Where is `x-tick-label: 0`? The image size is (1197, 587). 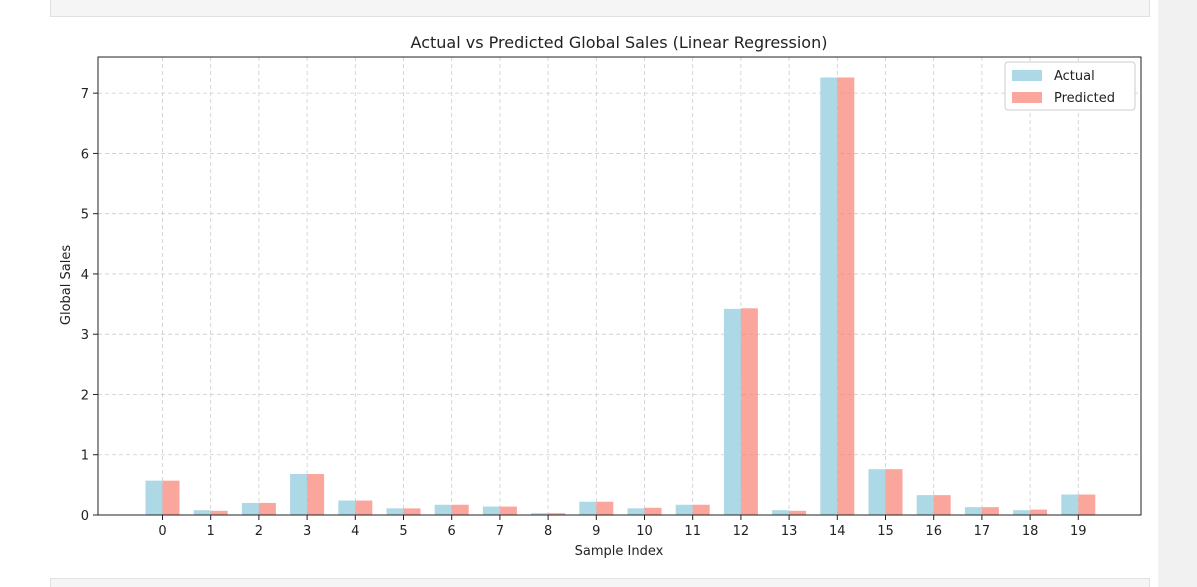 x-tick-label: 0 is located at coordinates (162, 531).